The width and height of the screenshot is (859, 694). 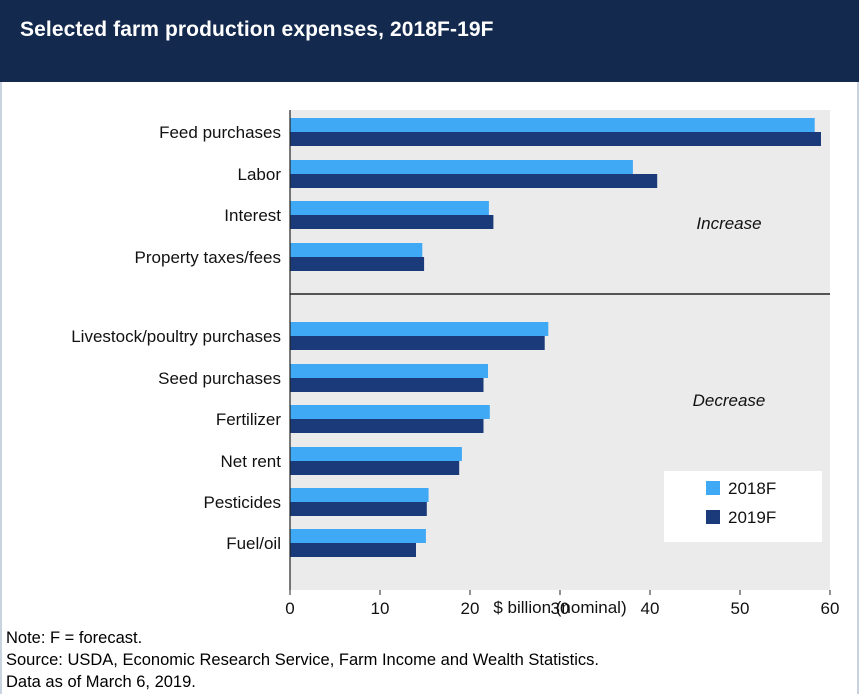 I want to click on bar-feed-purchases-2019f, so click(x=555, y=139).